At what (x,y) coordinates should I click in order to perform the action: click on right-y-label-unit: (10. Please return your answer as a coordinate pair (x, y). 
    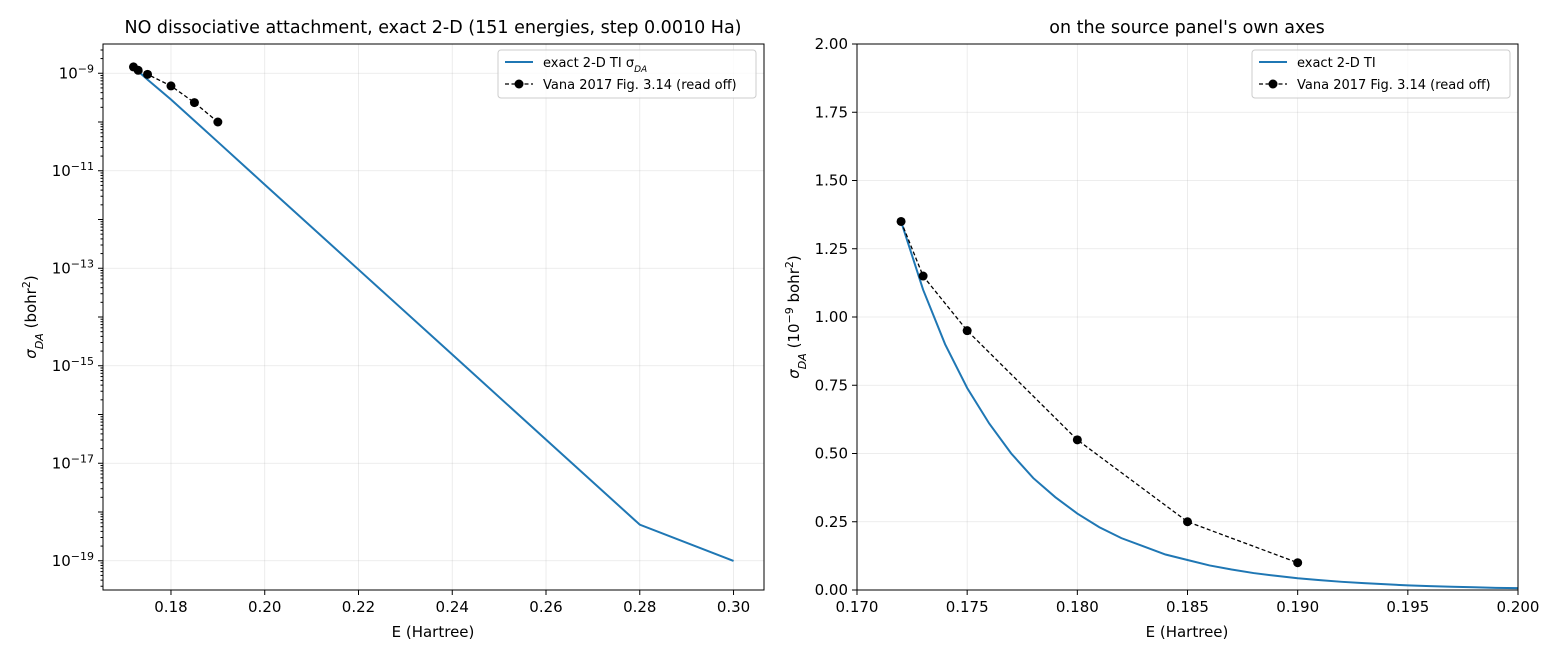
    Looking at the image, I should click on (794, 338).